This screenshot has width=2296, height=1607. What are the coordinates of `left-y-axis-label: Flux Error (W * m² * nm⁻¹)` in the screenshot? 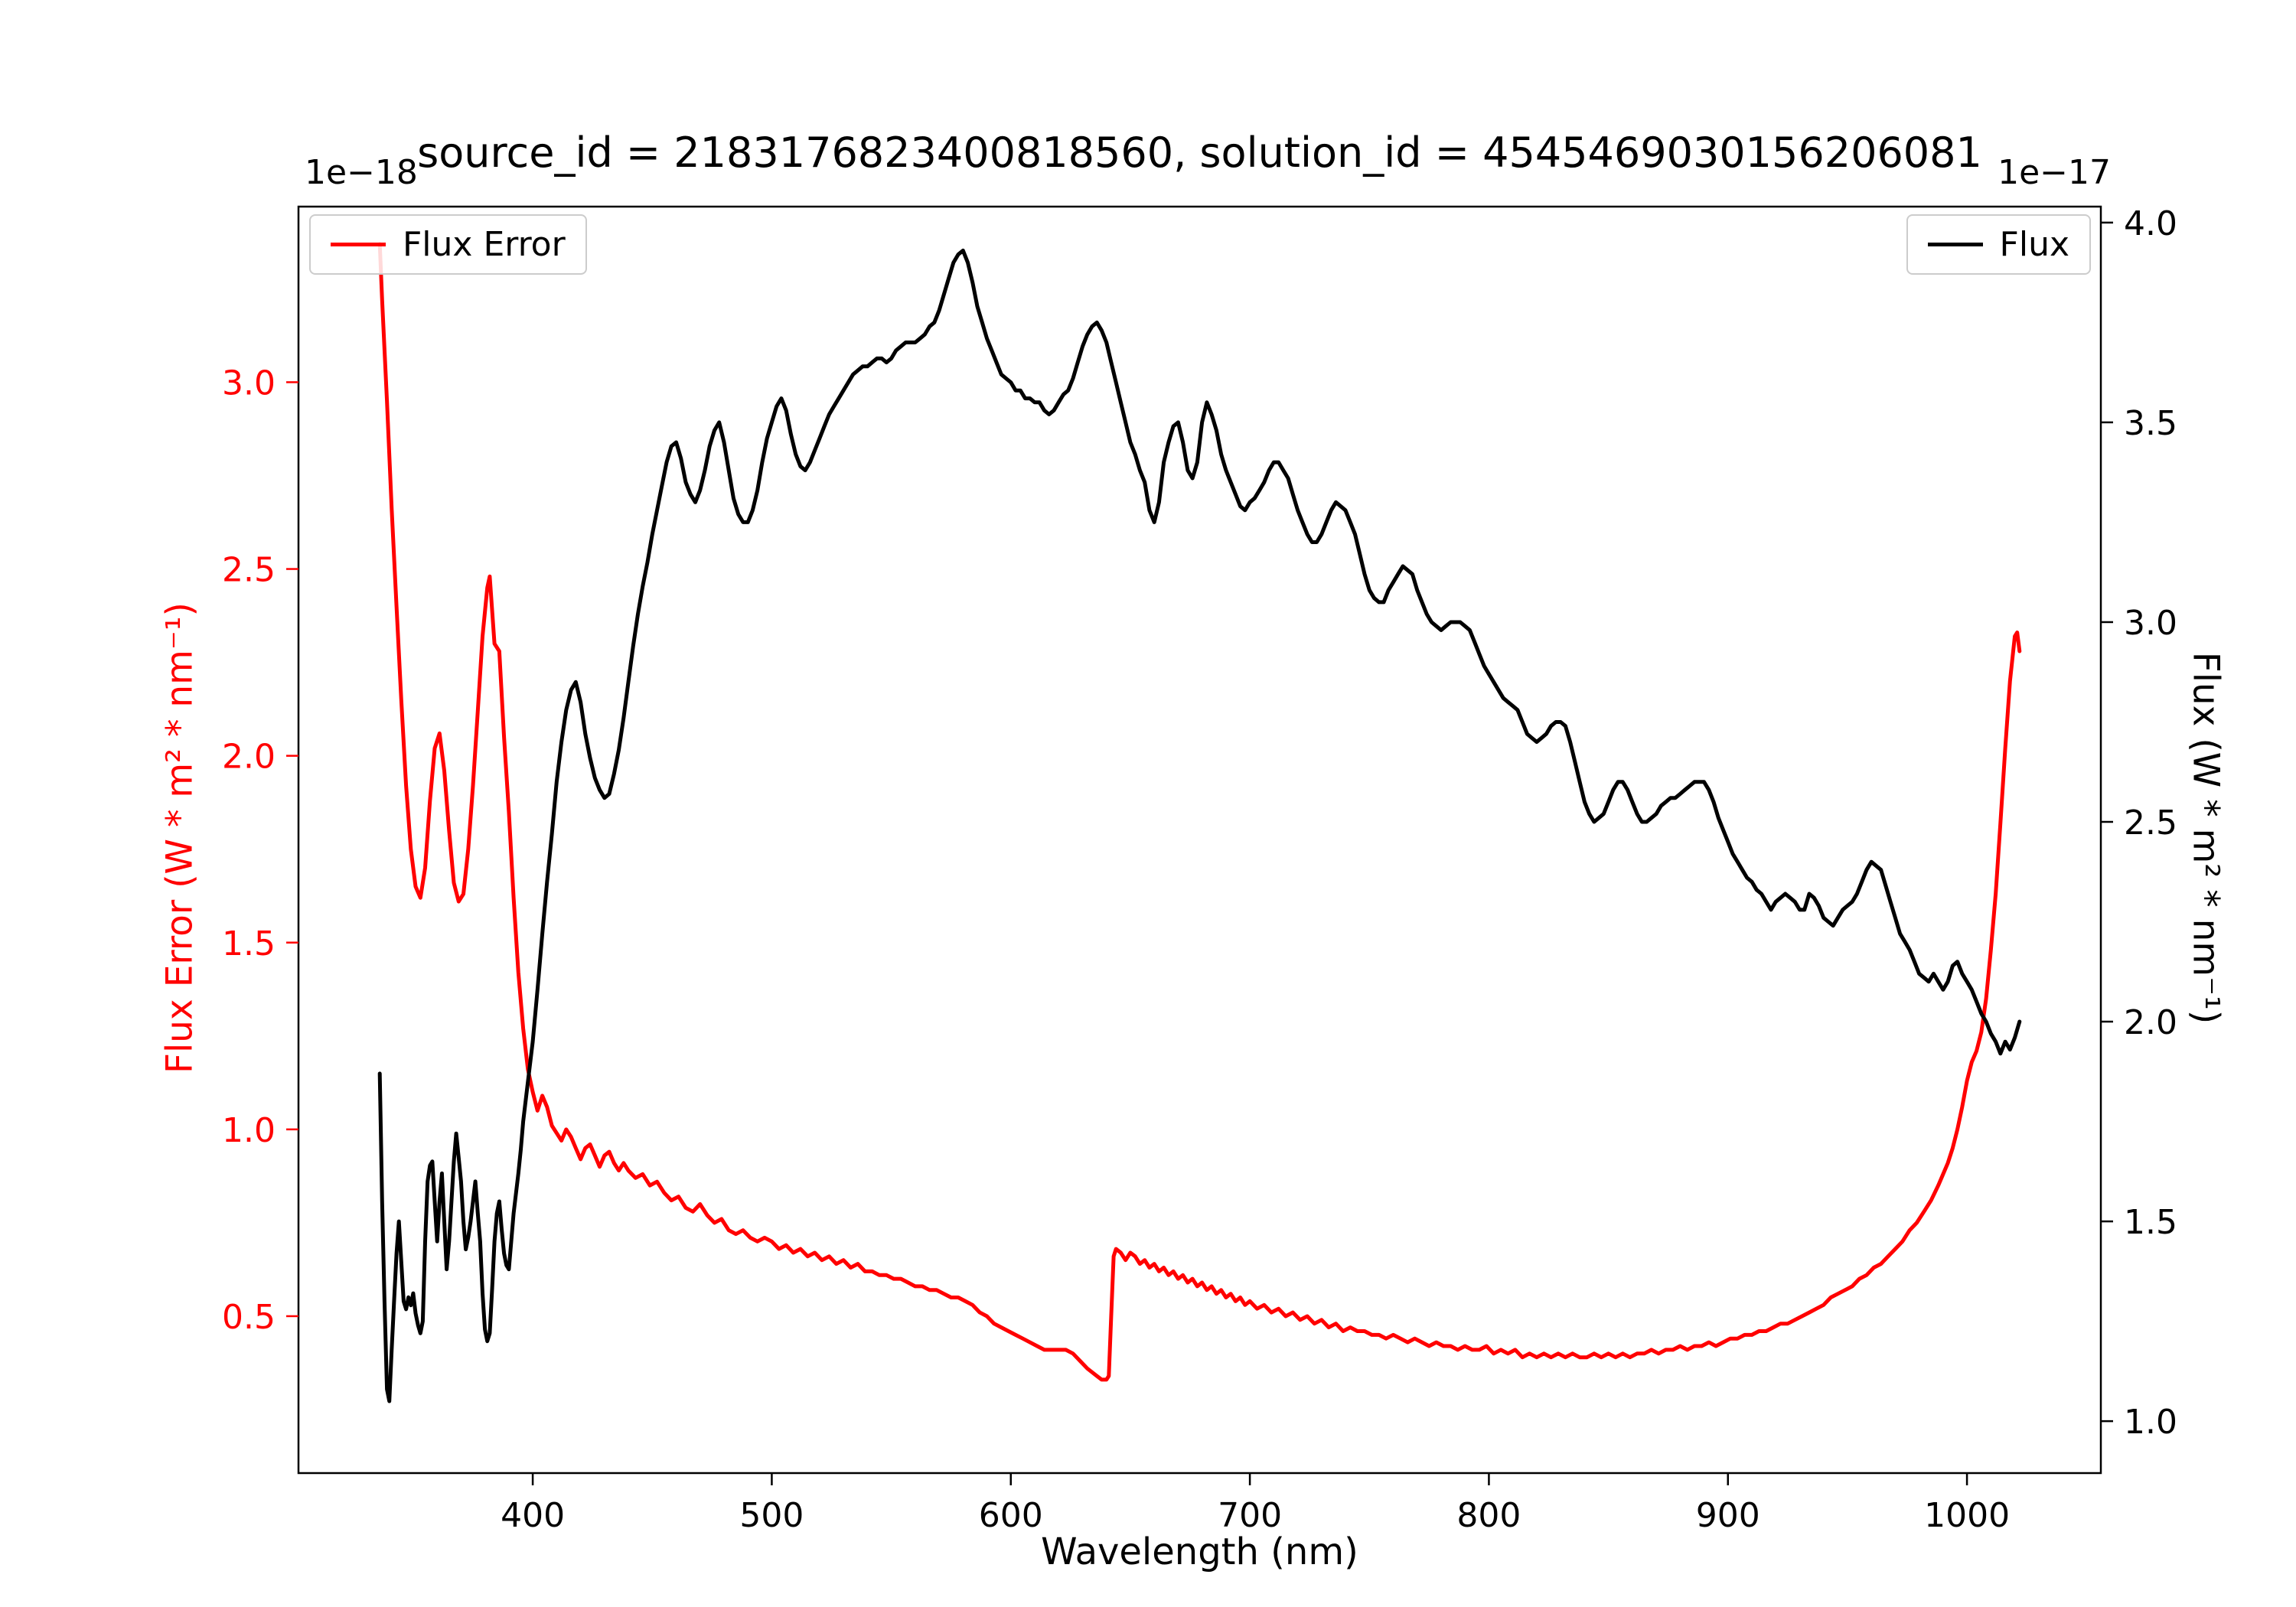 It's located at (179, 838).